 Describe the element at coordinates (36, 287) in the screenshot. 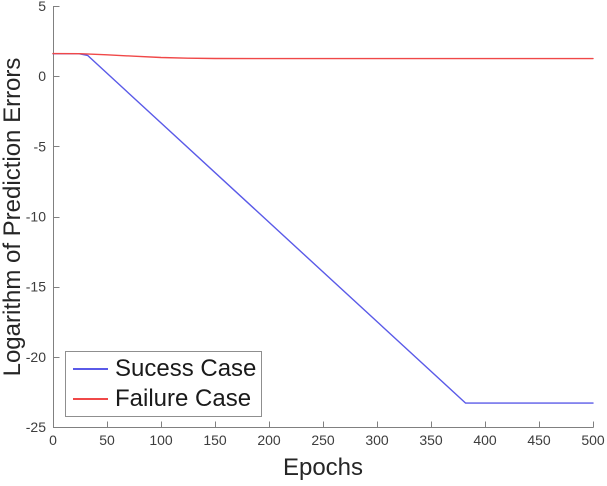

I see `tick-label: -15` at that location.